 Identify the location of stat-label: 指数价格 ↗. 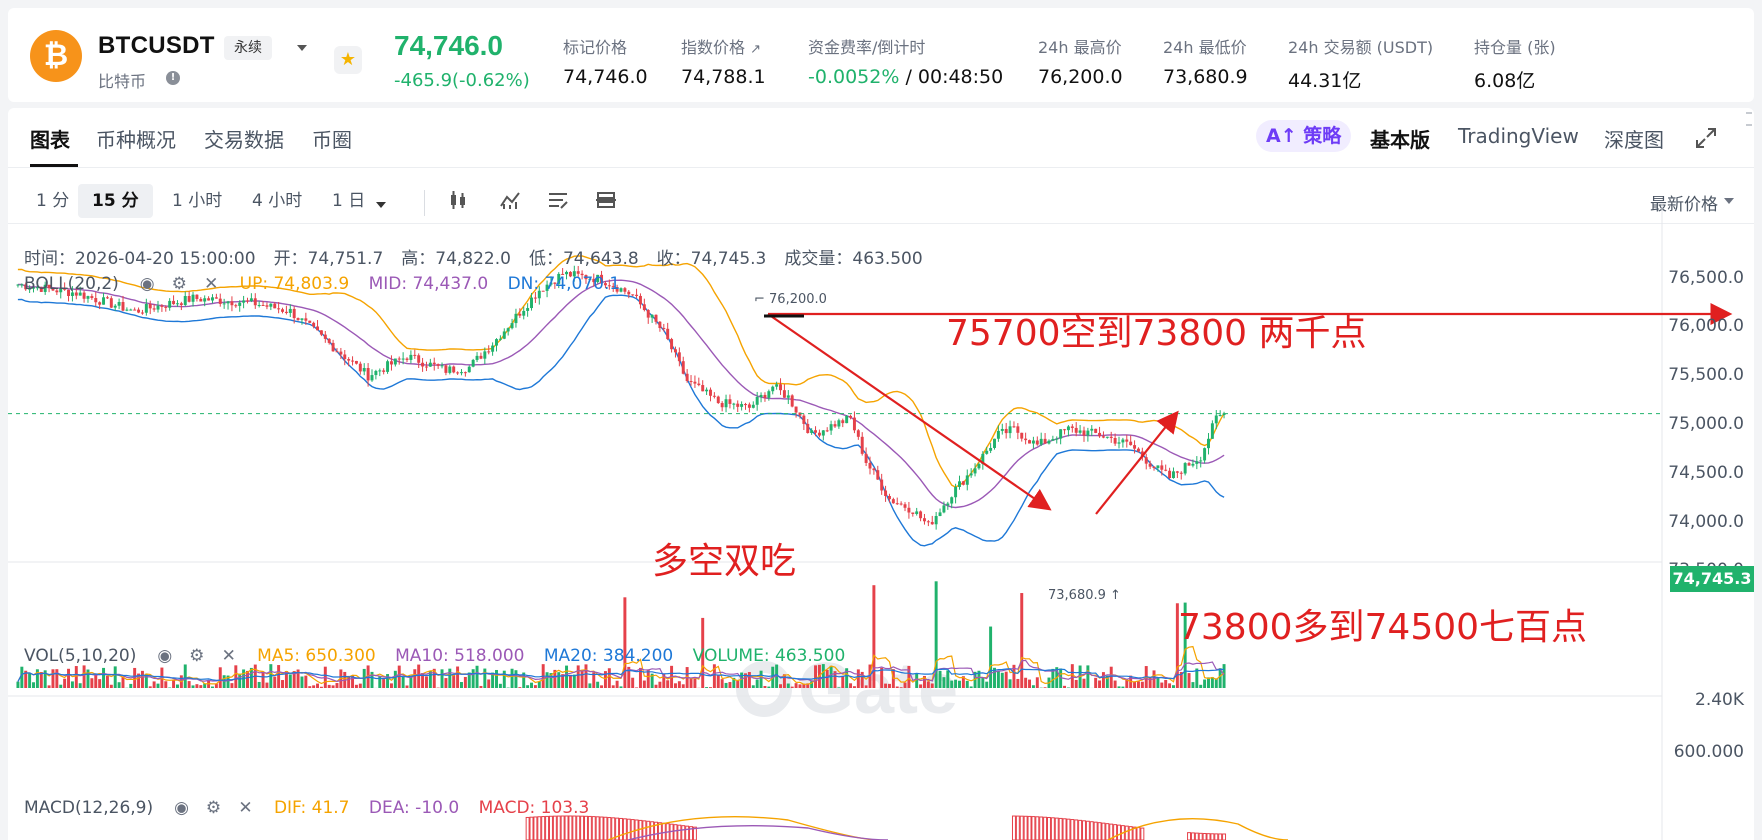
(723, 46).